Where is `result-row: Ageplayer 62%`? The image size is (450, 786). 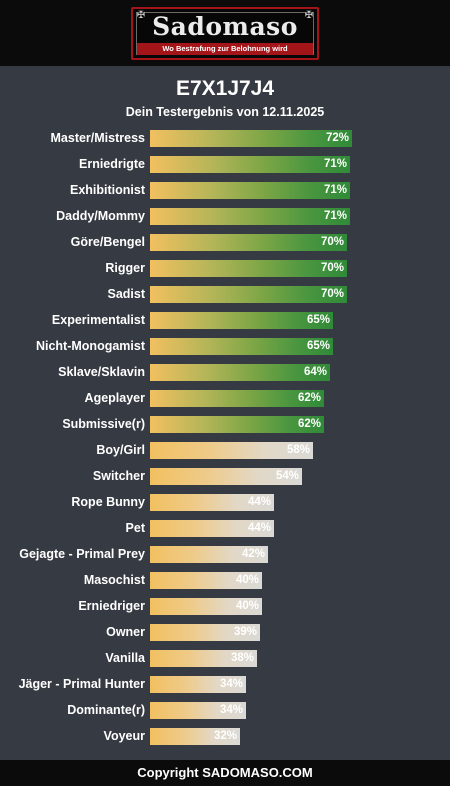
result-row: Ageplayer 62% is located at coordinates (225, 398).